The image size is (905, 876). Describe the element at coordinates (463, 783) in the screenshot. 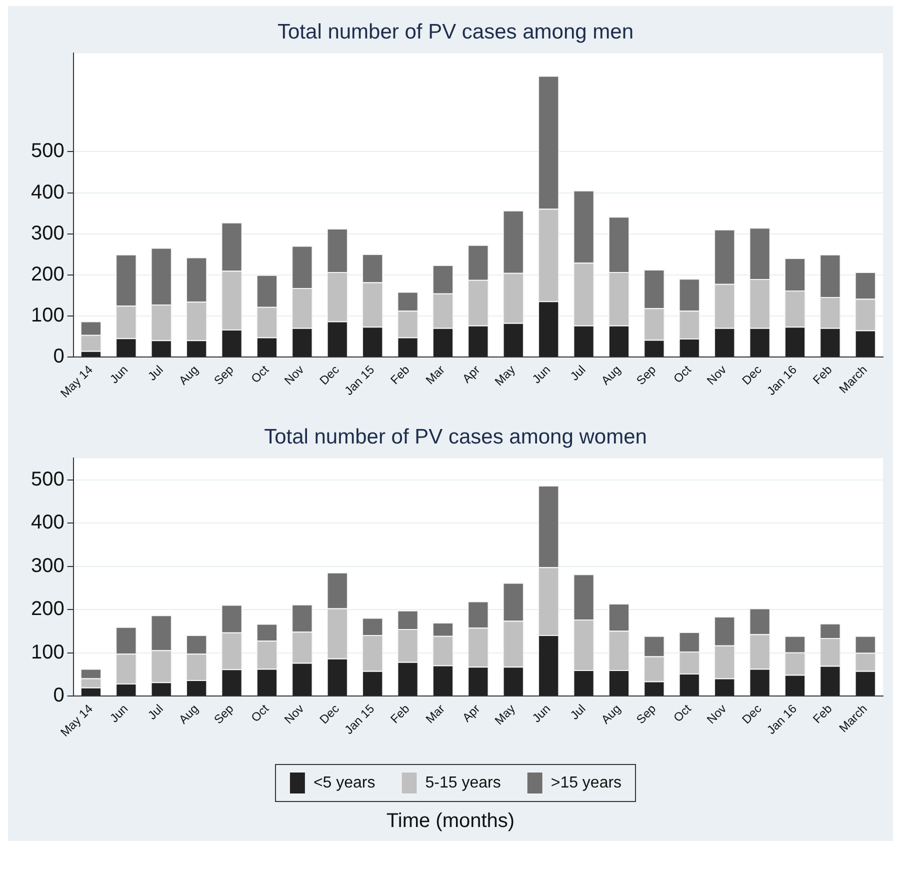

I see `legend-label: 5-15 years` at that location.